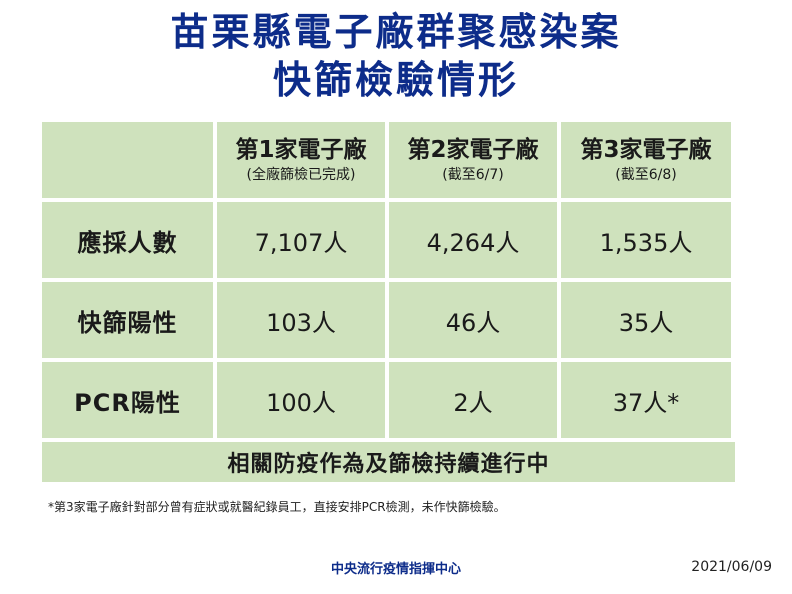 The height and width of the screenshot is (594, 792). What do you see at coordinates (301, 240) in the screenshot?
I see `table-cell: 7,107人` at bounding box center [301, 240].